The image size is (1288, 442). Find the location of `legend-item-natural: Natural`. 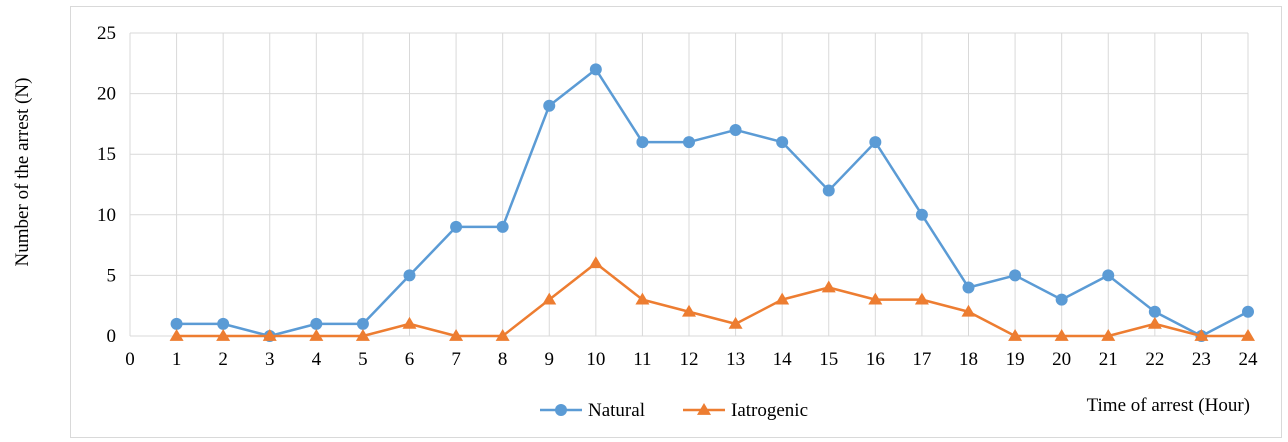

legend-item-natural: Natural is located at coordinates (592, 410).